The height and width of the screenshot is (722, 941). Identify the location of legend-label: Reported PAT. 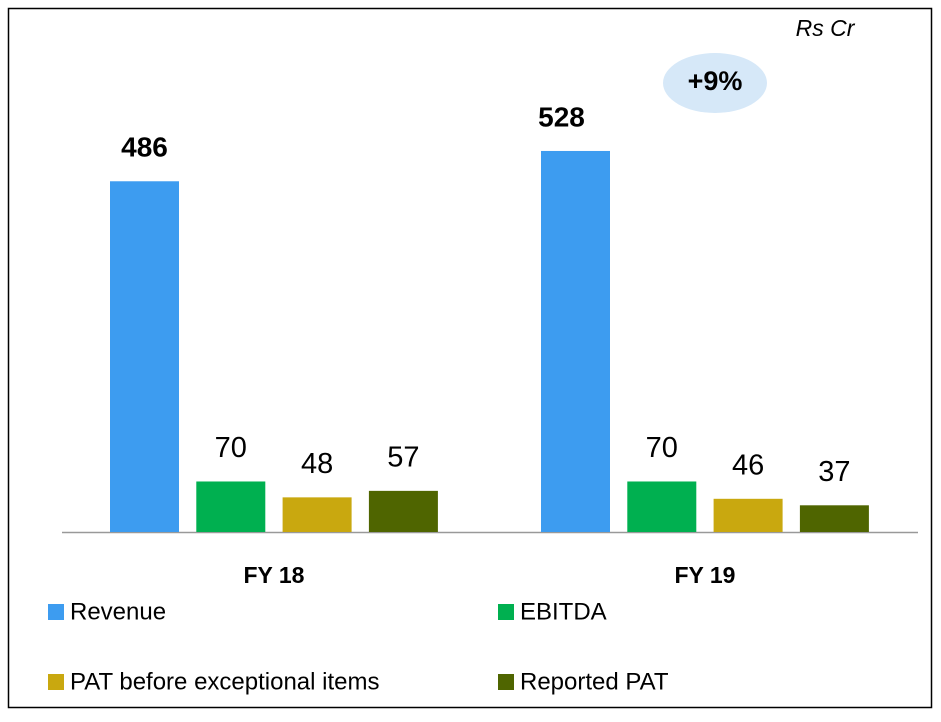
(594, 681).